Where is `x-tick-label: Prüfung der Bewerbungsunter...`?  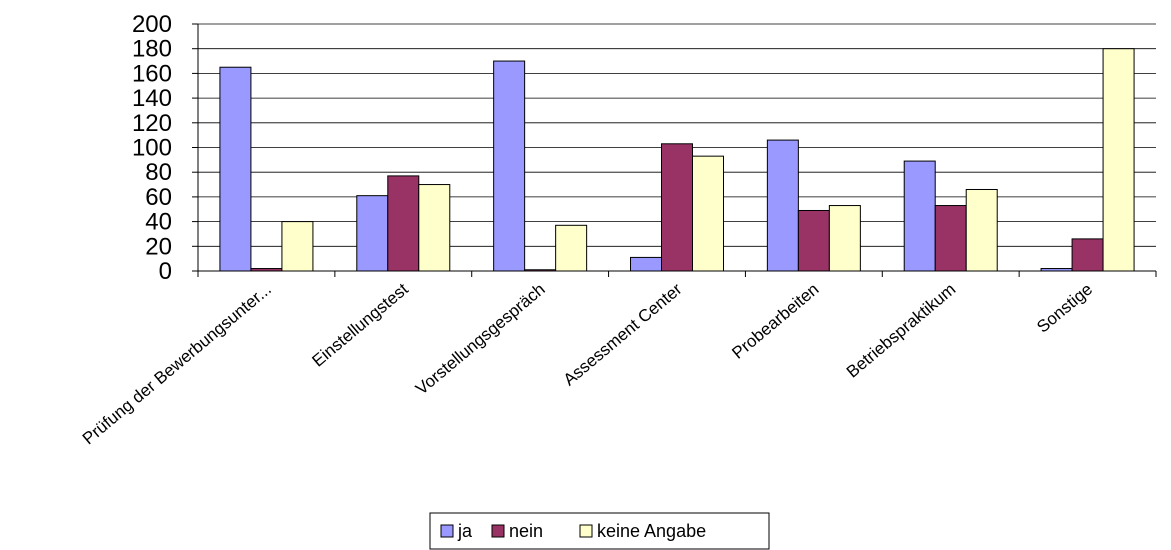 x-tick-label: Prüfung der Bewerbungsunter... is located at coordinates (177, 364).